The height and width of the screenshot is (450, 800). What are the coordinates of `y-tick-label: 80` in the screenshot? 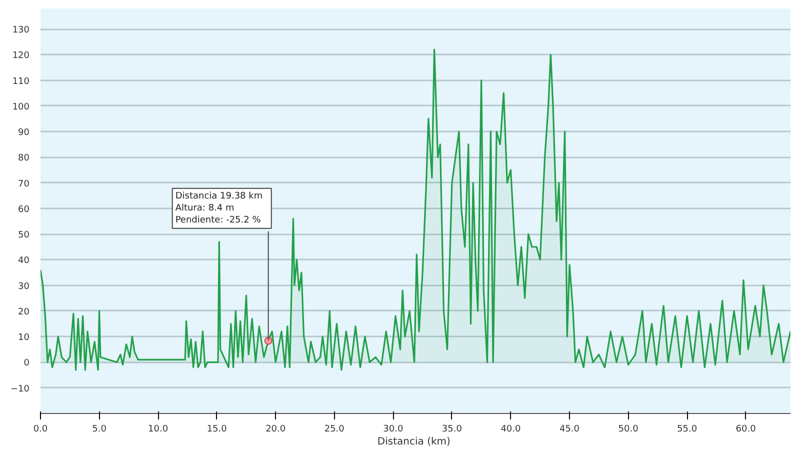 It's located at (24, 159).